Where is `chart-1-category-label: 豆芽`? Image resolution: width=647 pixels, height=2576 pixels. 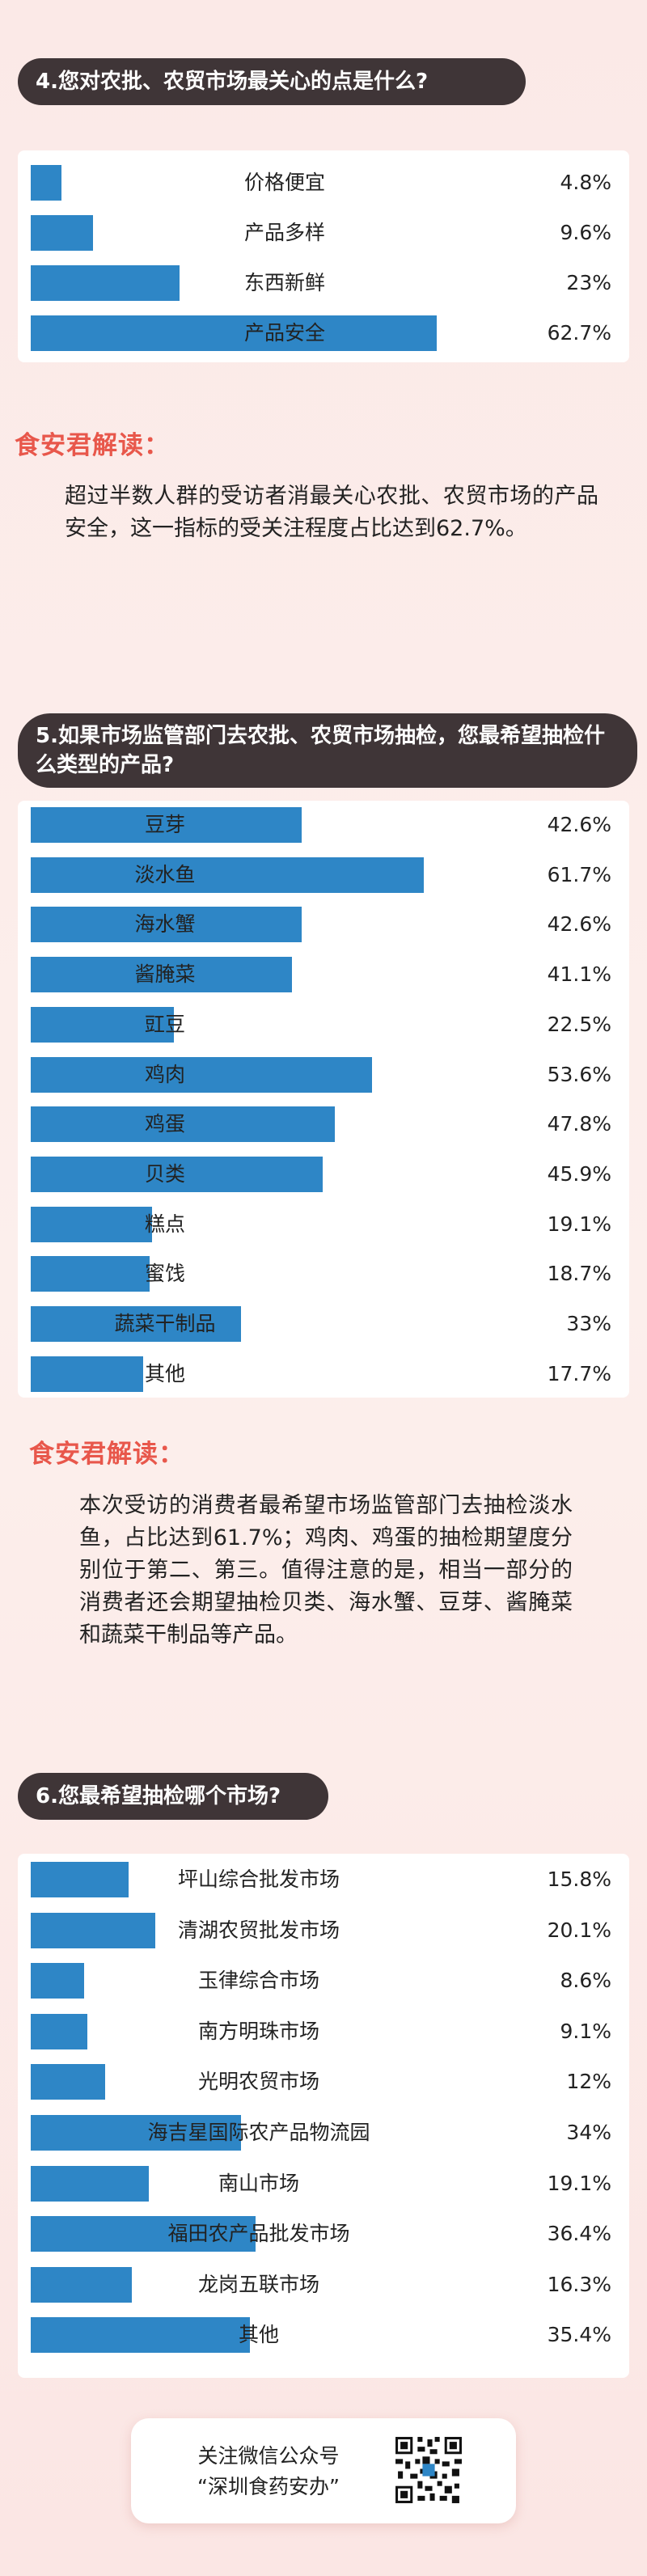
chart-1-category-label: 豆芽 is located at coordinates (165, 824).